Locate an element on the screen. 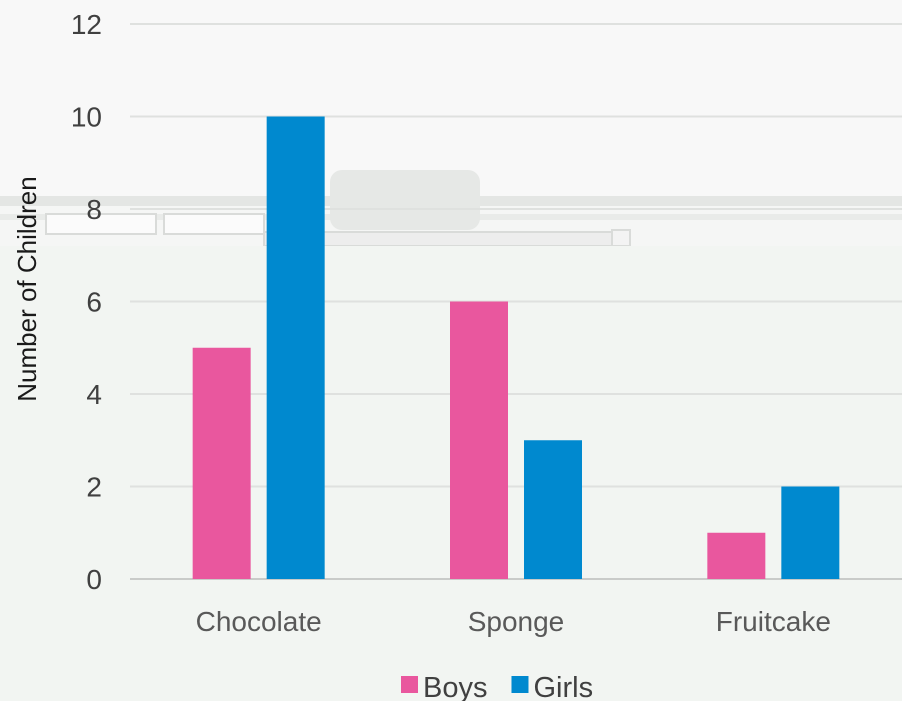 The width and height of the screenshot is (902, 701). bar-girls-chocolate is located at coordinates (295, 347).